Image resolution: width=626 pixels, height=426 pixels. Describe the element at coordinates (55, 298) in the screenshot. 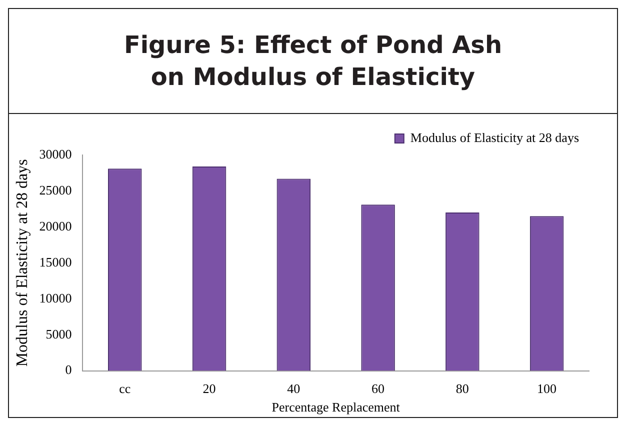

I see `y-tick-label: 10000` at that location.